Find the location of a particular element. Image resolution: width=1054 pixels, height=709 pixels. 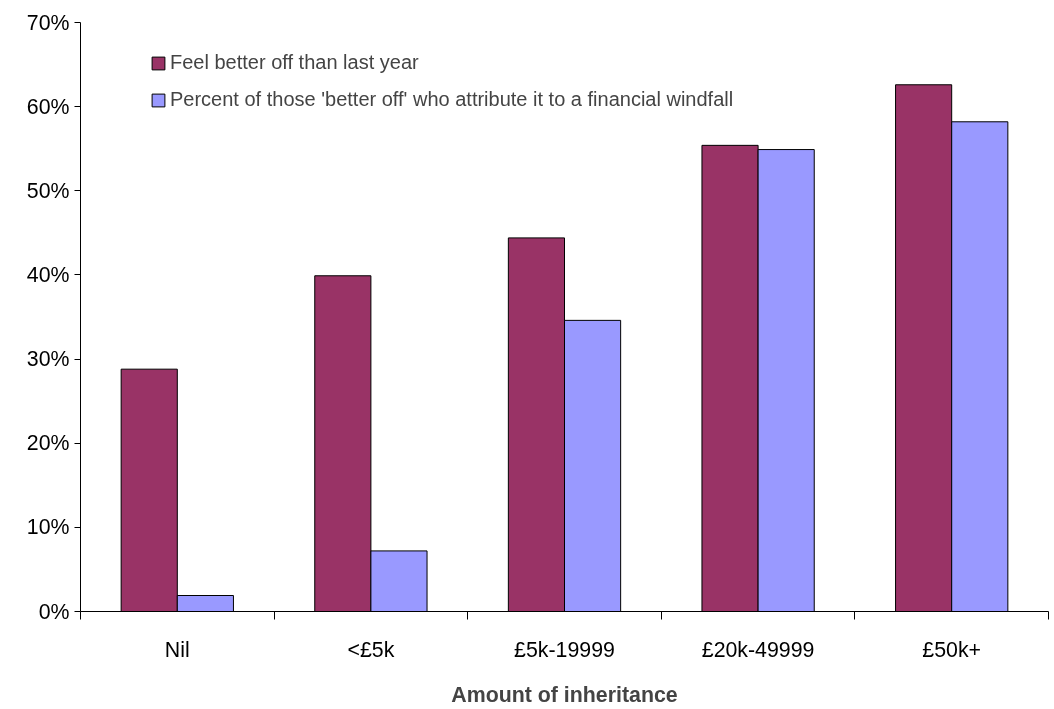

x-tick-label: Nil is located at coordinates (177, 649).